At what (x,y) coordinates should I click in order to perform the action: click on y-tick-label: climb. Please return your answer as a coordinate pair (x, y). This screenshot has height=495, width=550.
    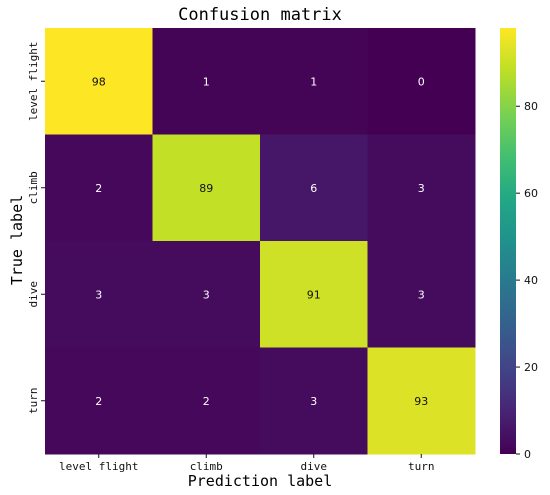
    Looking at the image, I should click on (33, 187).